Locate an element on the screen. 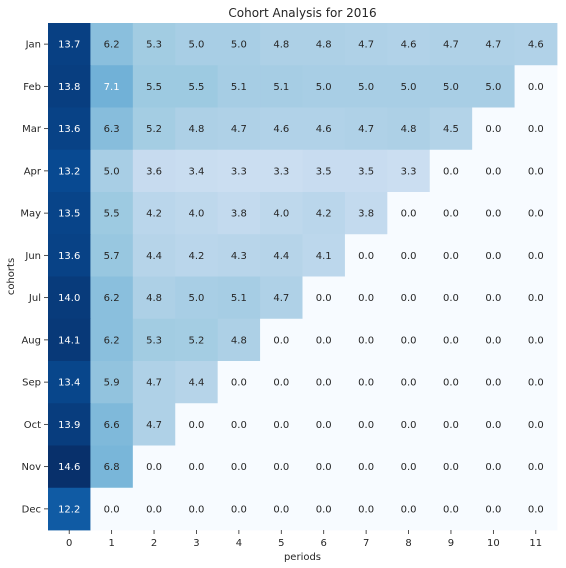 The height and width of the screenshot is (568, 566). cell-value-label: 13.7 is located at coordinates (69, 45).